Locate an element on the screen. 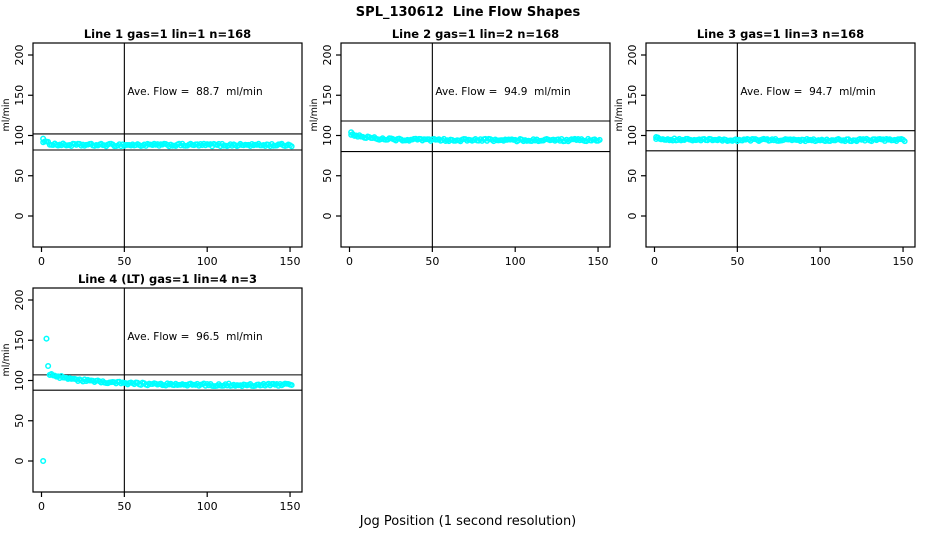 This screenshot has width=936, height=540. panel-1-title: Line 1 gas=1 lin=1 n=168 is located at coordinates (167, 34).